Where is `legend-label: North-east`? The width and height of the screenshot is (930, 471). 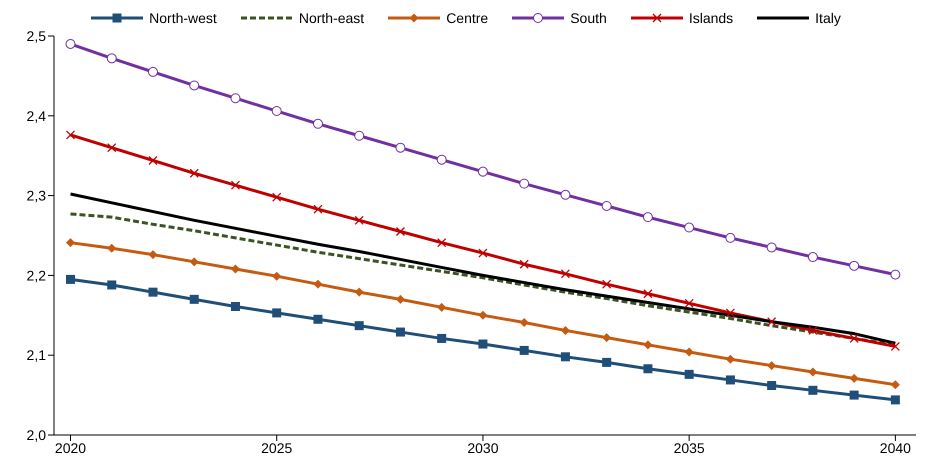 legend-label: North-east is located at coordinates (331, 18).